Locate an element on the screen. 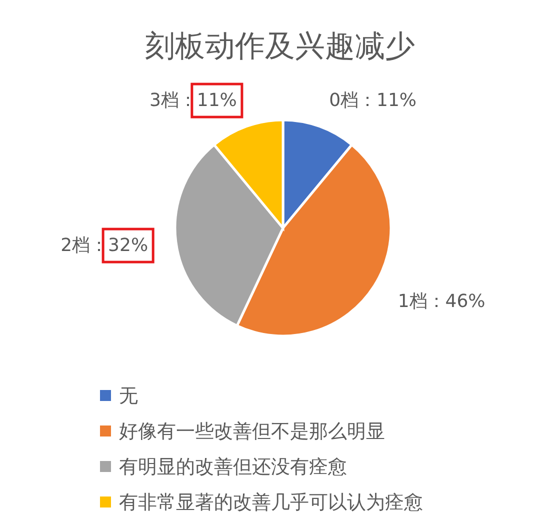 This screenshot has width=545, height=523. legend-label: 好像有一些改善但不是那么明显 is located at coordinates (252, 431).